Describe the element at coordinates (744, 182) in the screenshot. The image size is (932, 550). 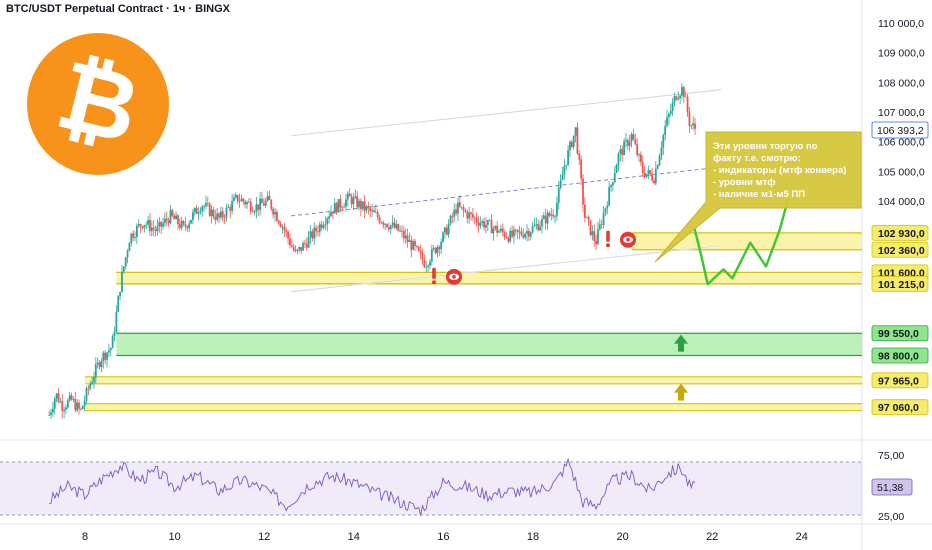
I see `callout-line-3: - уровни мтф` at that location.